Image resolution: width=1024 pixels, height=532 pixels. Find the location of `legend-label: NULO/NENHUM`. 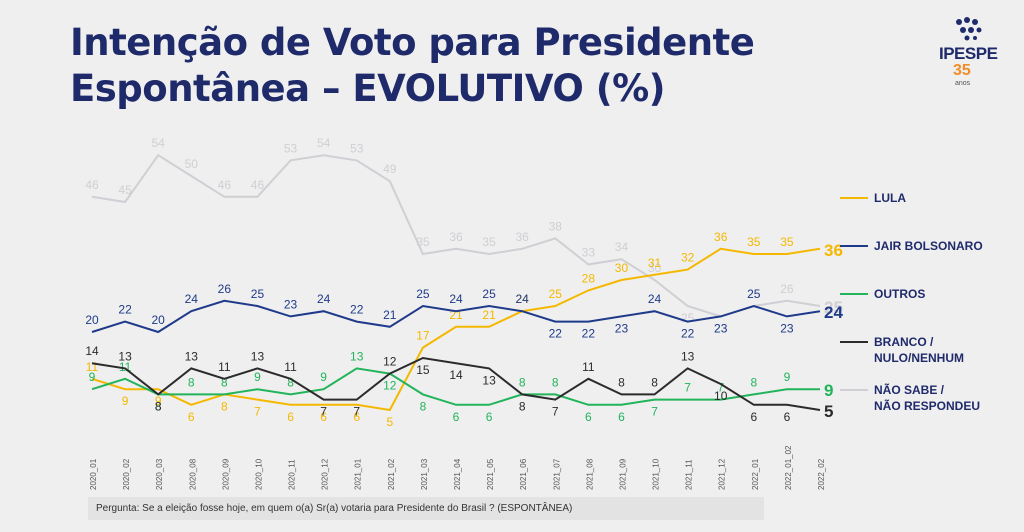

legend-label: NULO/NENHUM is located at coordinates (919, 358).